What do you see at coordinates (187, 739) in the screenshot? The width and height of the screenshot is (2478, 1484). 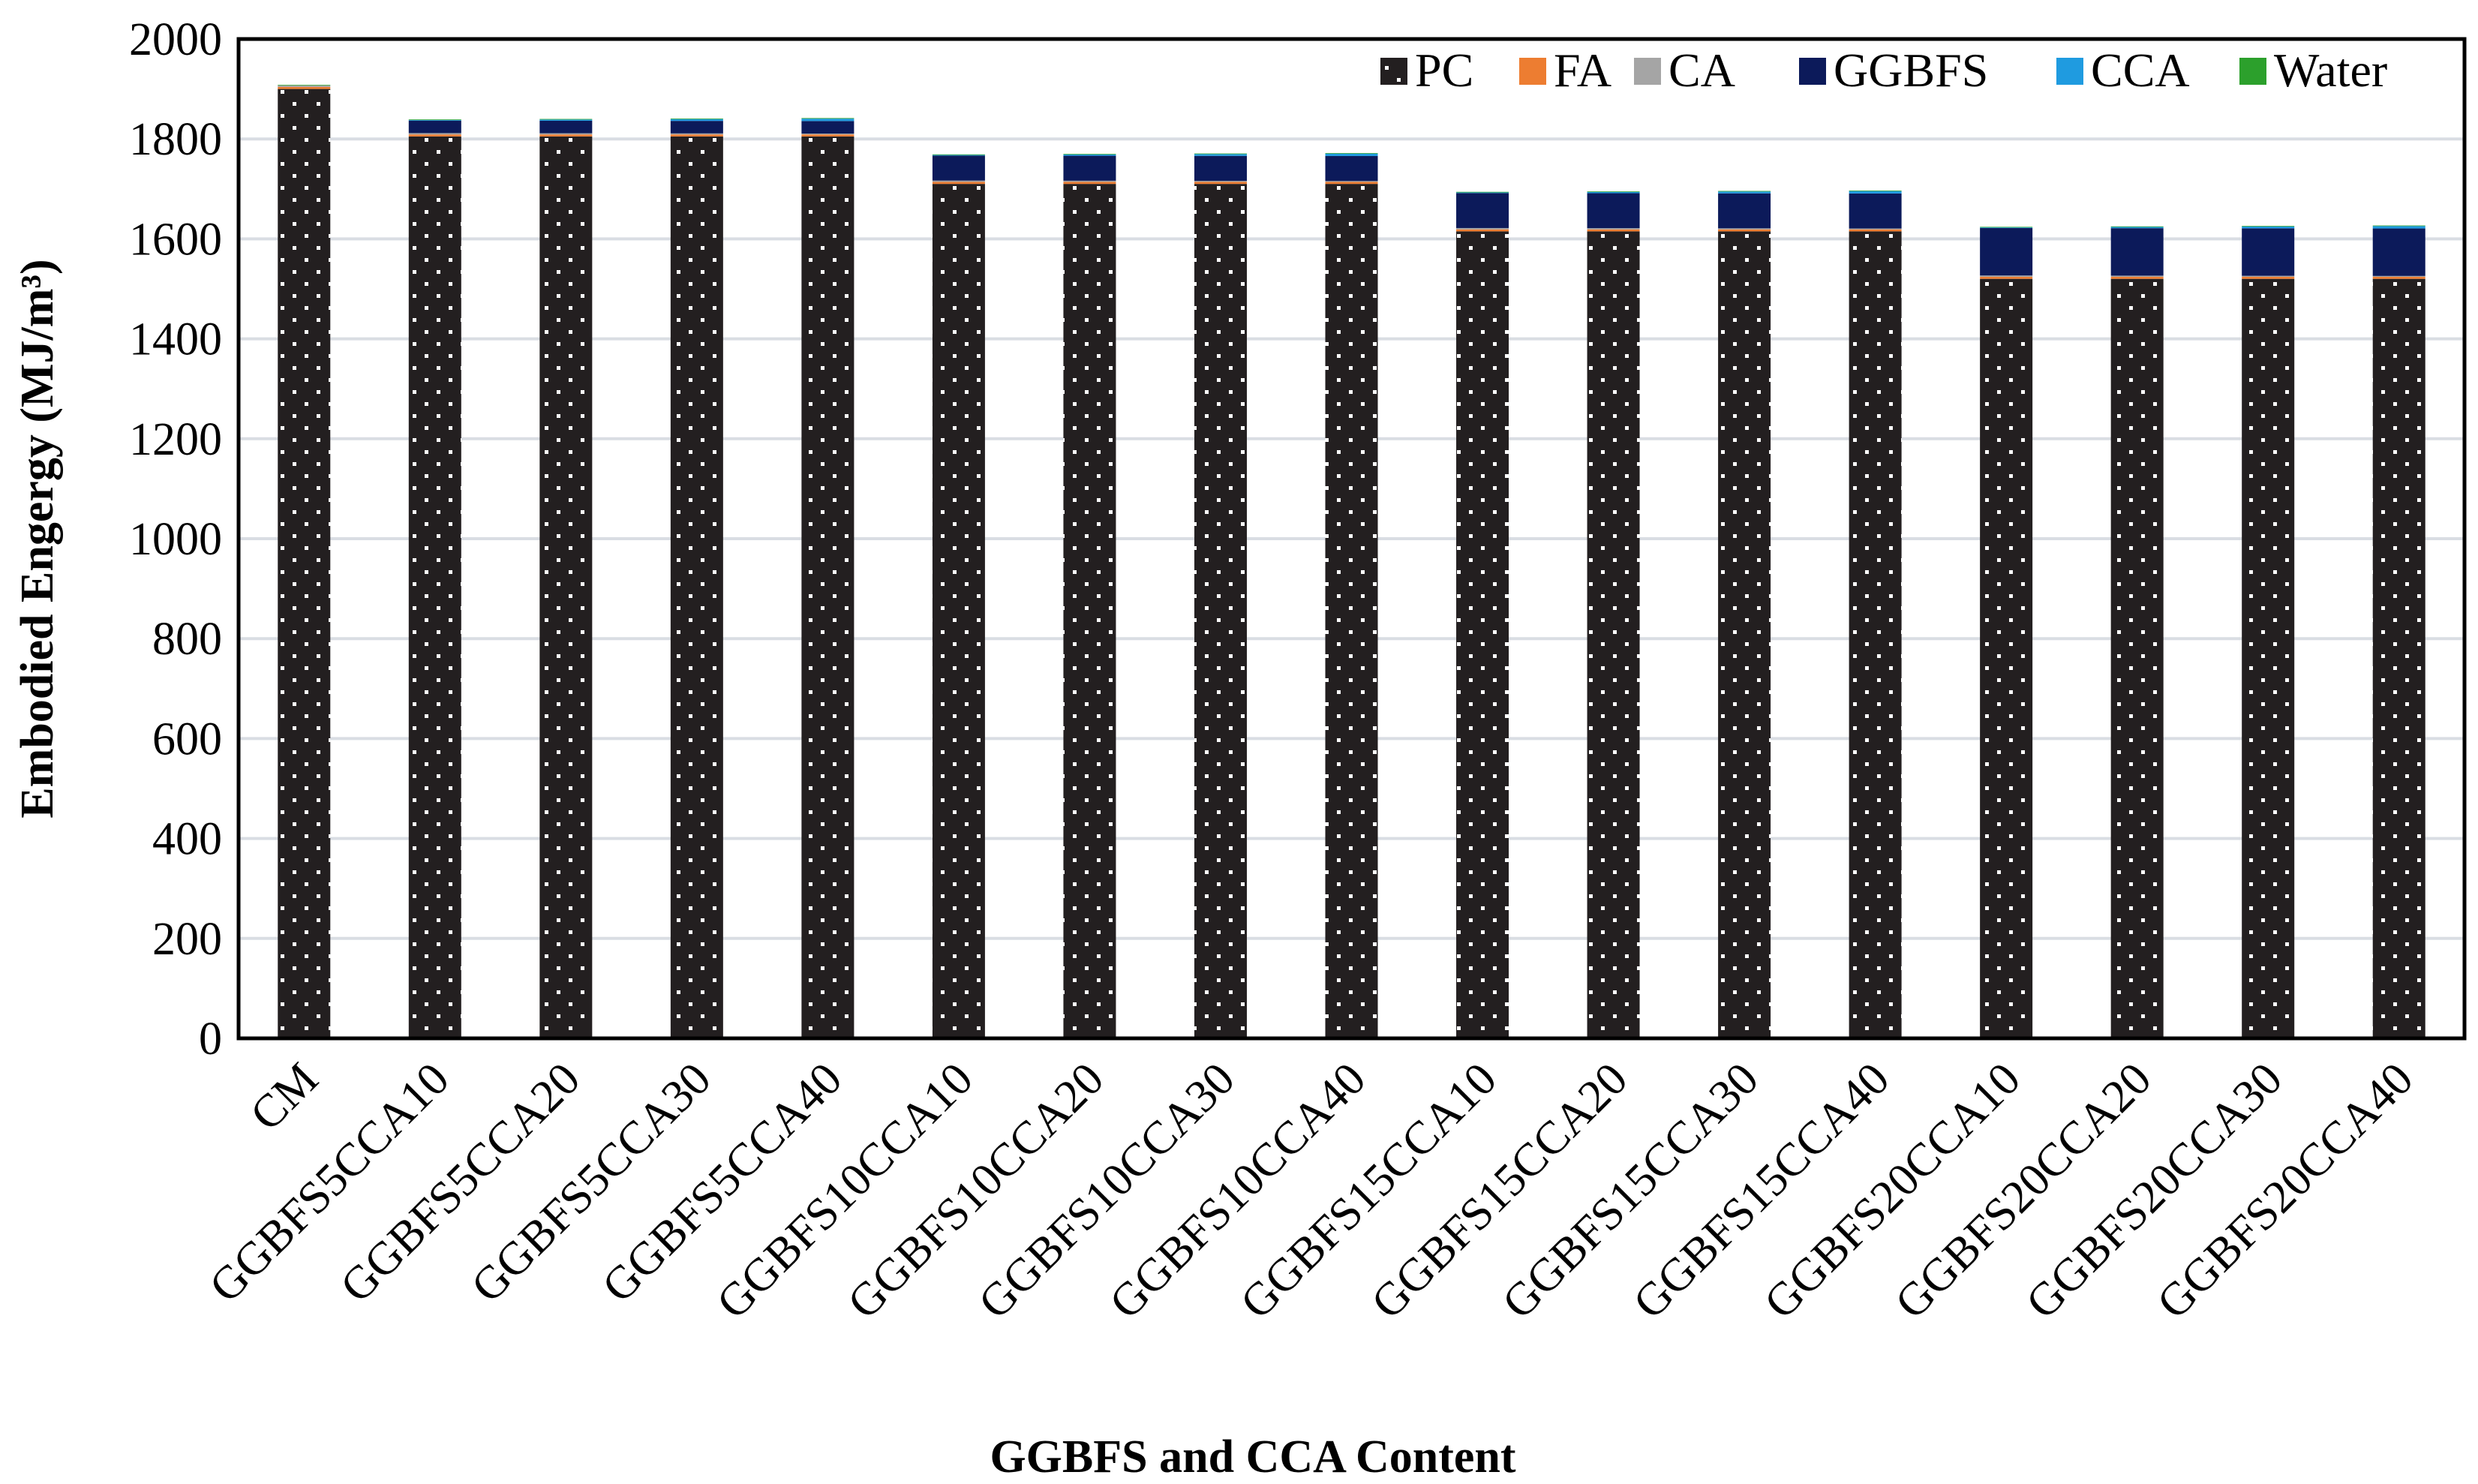 I see `y-tick-label: 600` at bounding box center [187, 739].